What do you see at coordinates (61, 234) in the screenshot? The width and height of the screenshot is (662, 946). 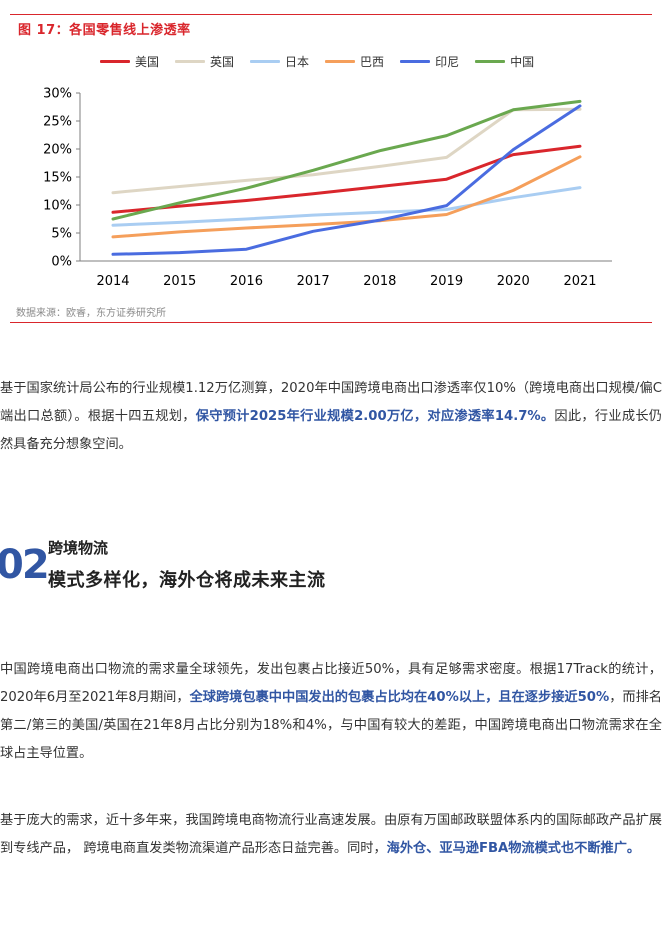 I see `y-tick-label: 5%` at bounding box center [61, 234].